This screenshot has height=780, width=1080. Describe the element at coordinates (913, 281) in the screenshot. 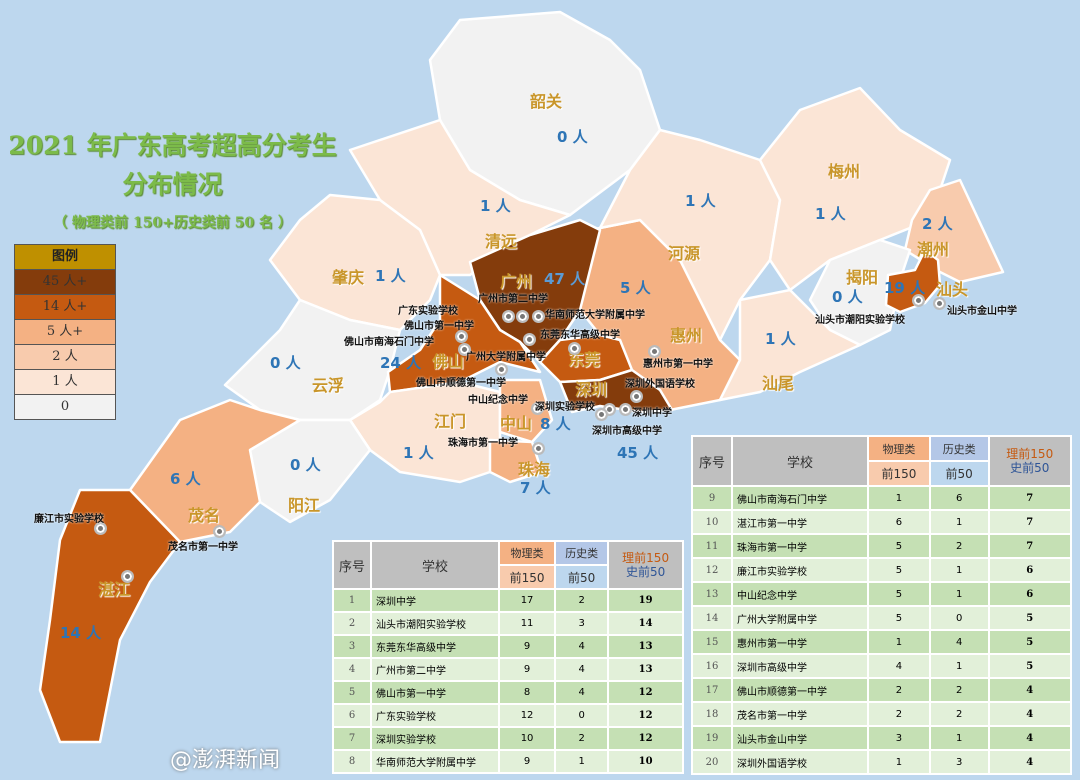

I see `region-shantou` at that location.